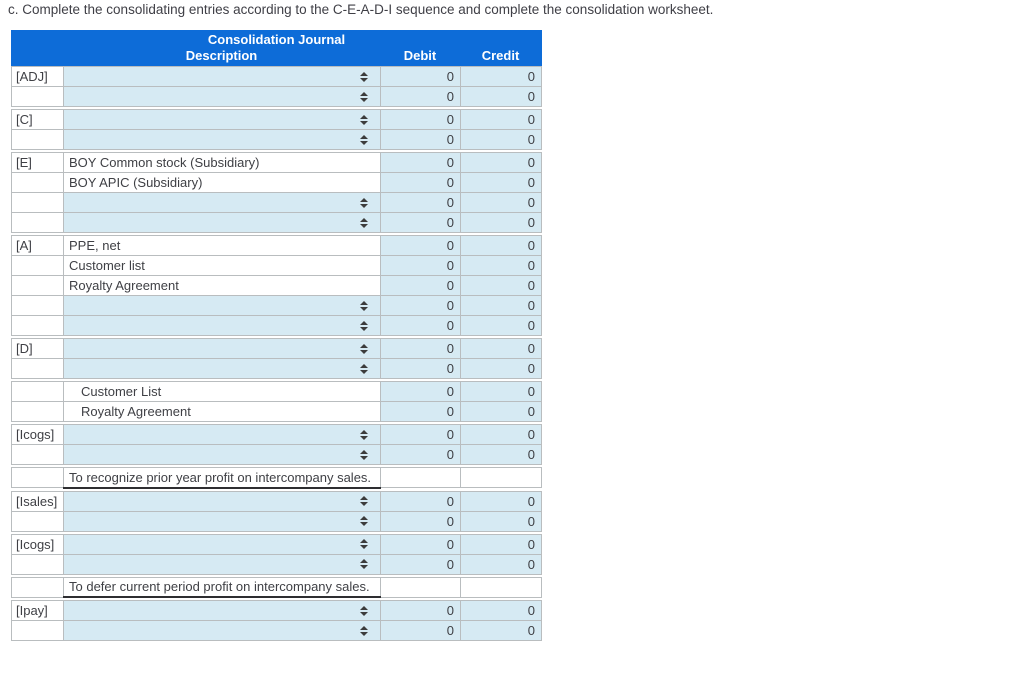 This screenshot has height=674, width=1017. I want to click on description-text: BOY Common stock (Subsidiary), so click(222, 162).